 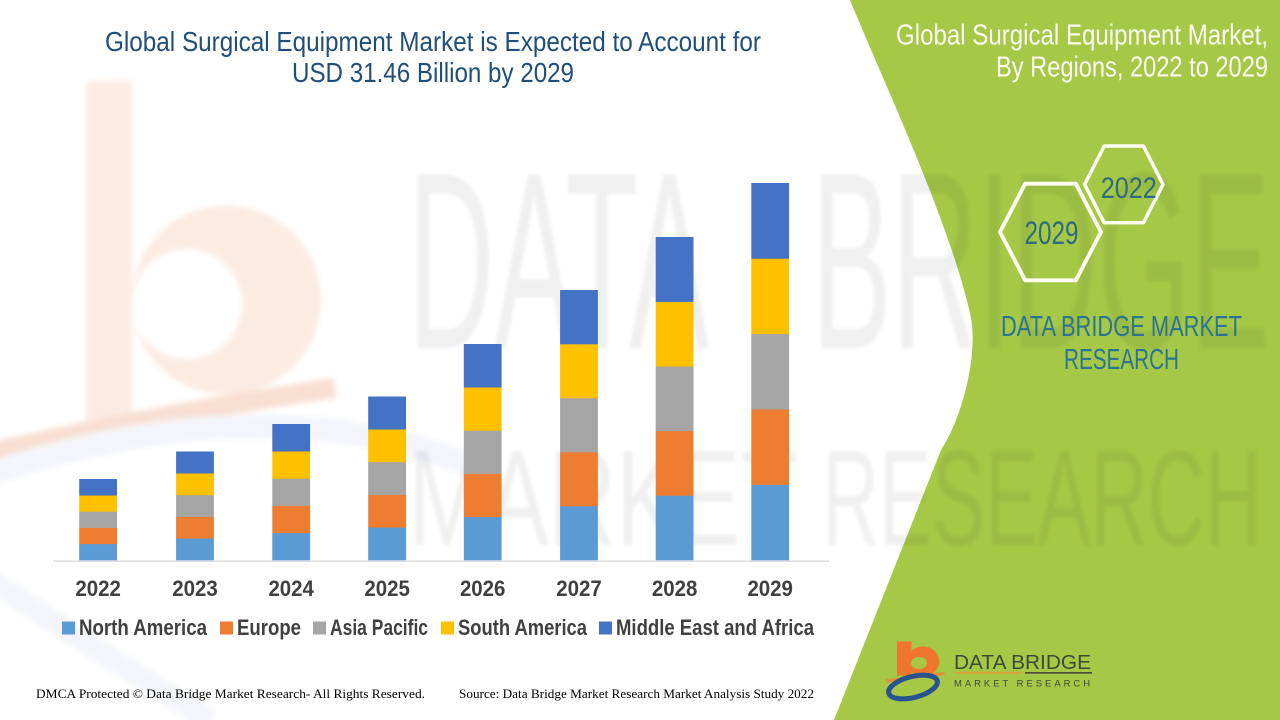 I want to click on svg-text: BRIDGE, so click(x=1041, y=261).